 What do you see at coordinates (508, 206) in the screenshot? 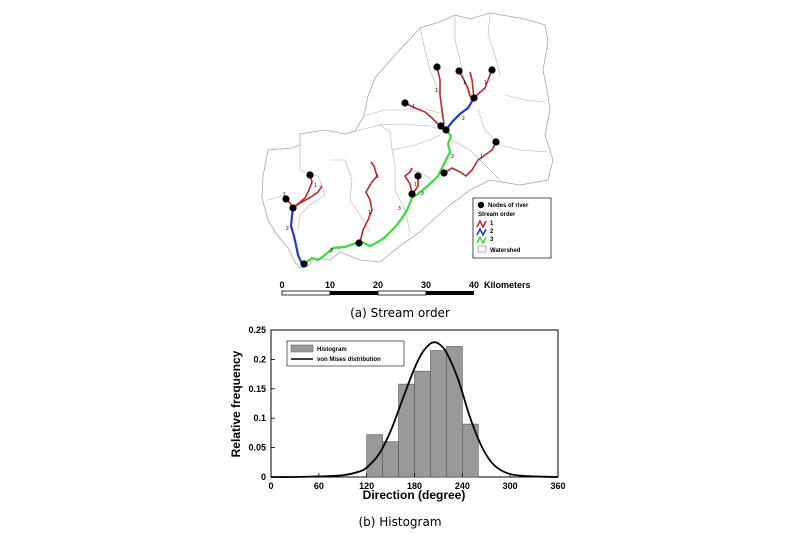
I see `legend-nodes-label: Nodes of river` at bounding box center [508, 206].